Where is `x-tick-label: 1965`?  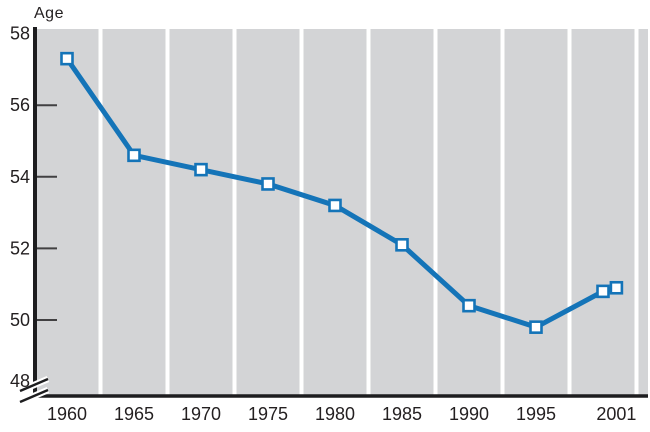 x-tick-label: 1965 is located at coordinates (134, 414).